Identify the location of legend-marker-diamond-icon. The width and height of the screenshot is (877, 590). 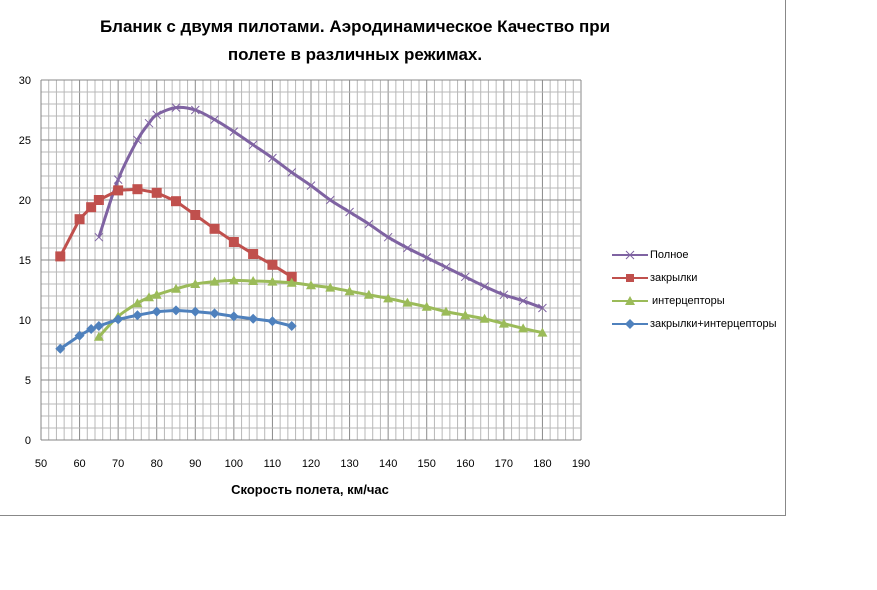
(630, 324).